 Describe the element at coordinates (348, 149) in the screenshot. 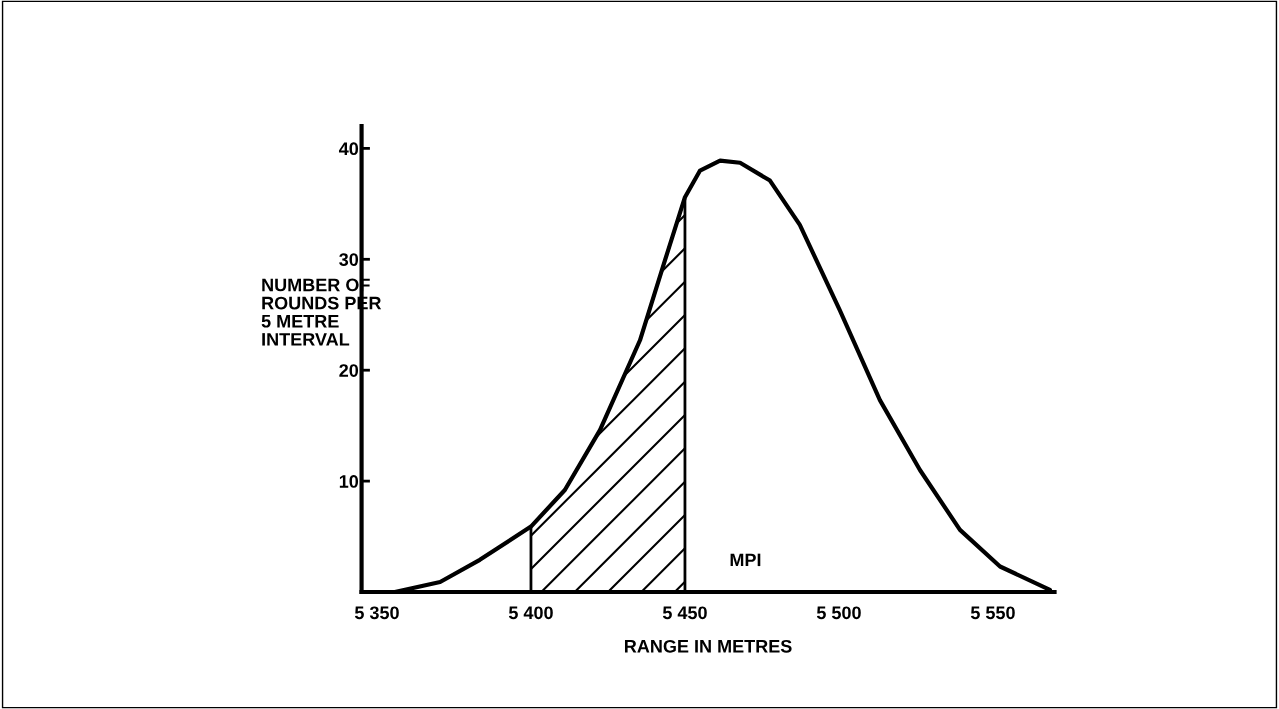

I see `y-tick-label: 40` at that location.